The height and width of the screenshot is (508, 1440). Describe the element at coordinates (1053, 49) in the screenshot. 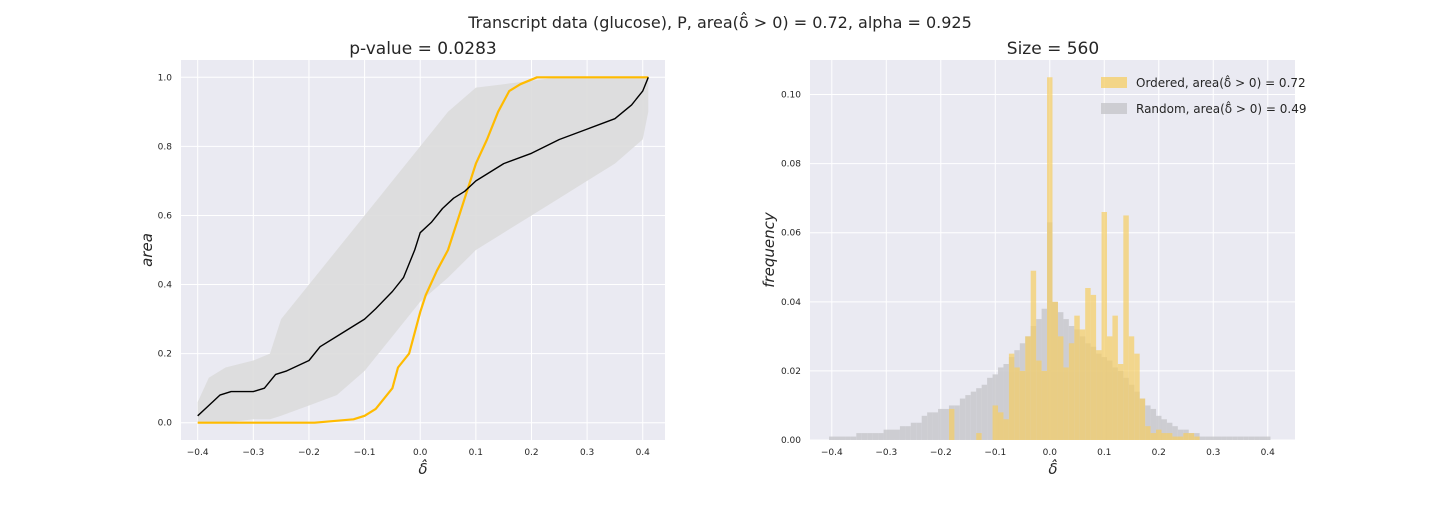

I see `right-title: Size = 560` at that location.